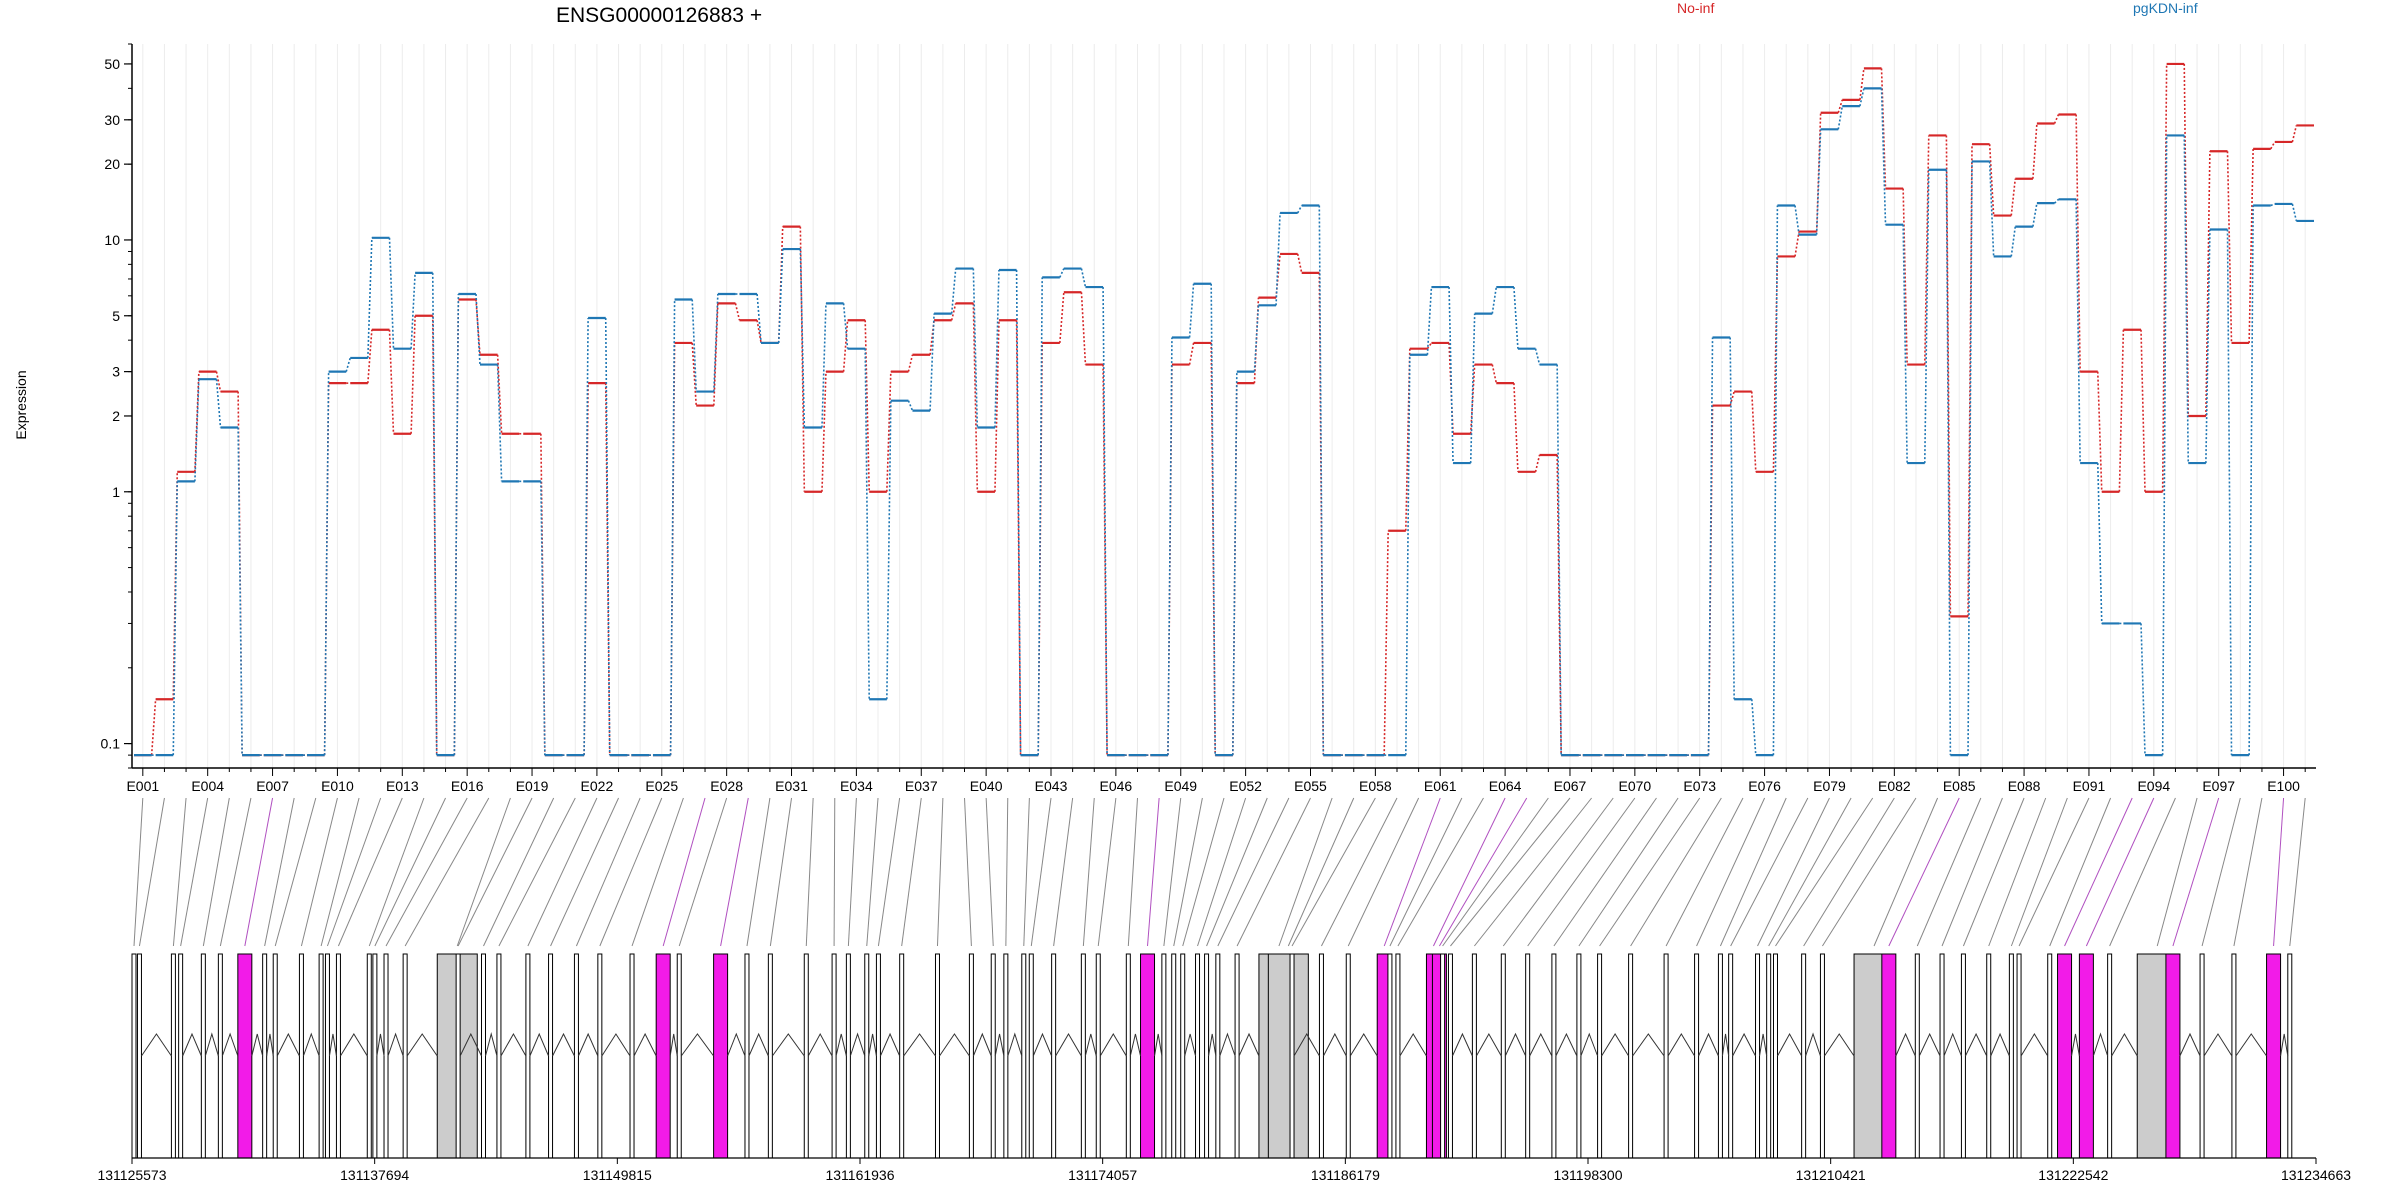 The height and width of the screenshot is (1200, 2400). What do you see at coordinates (726, 786) in the screenshot?
I see `x-tick-label: E028` at bounding box center [726, 786].